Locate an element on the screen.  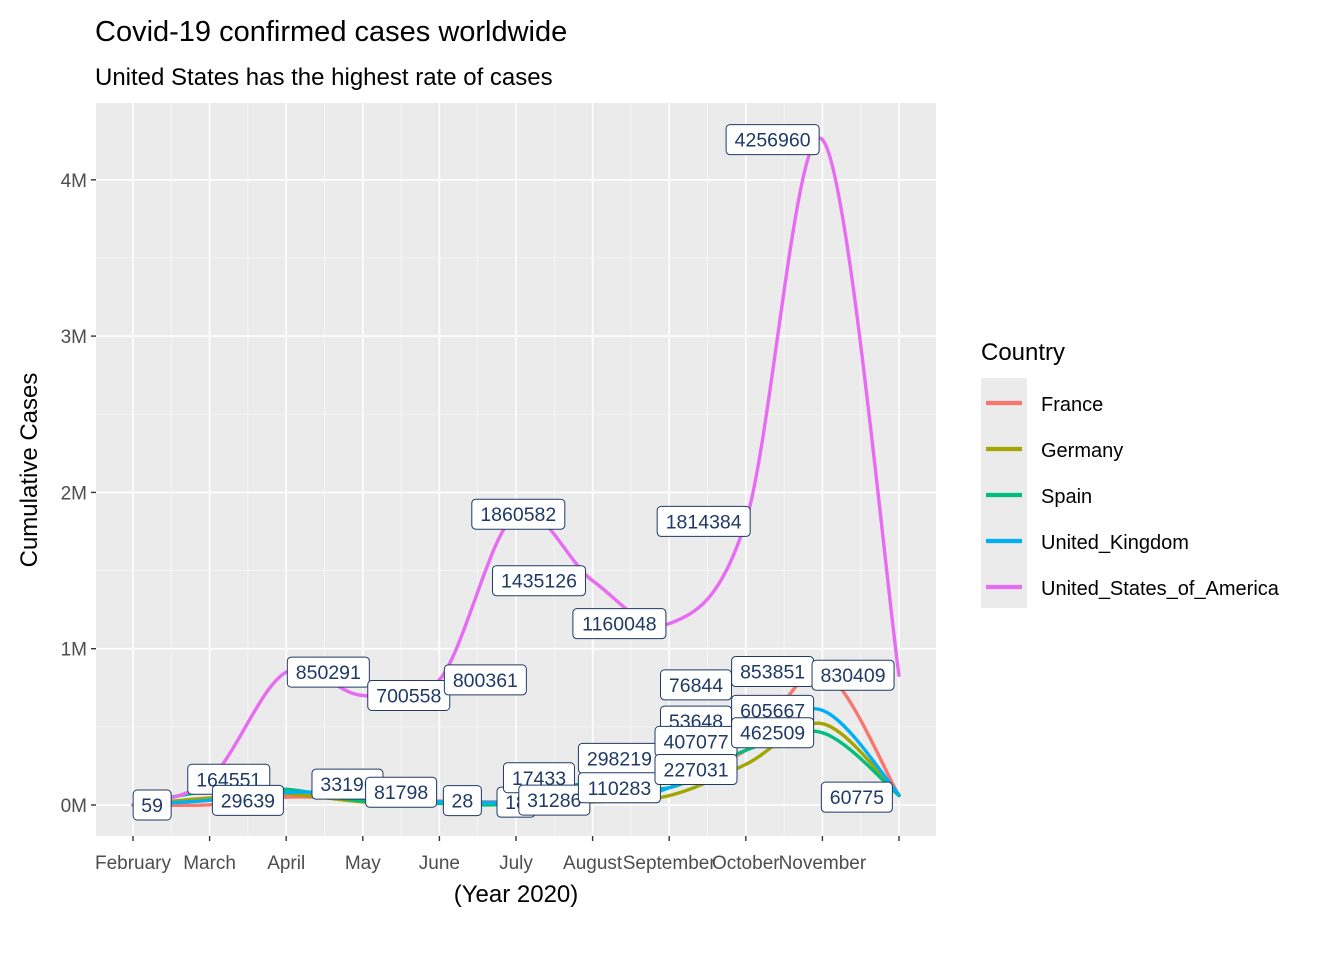
legend-title: Country is located at coordinates (1023, 352).